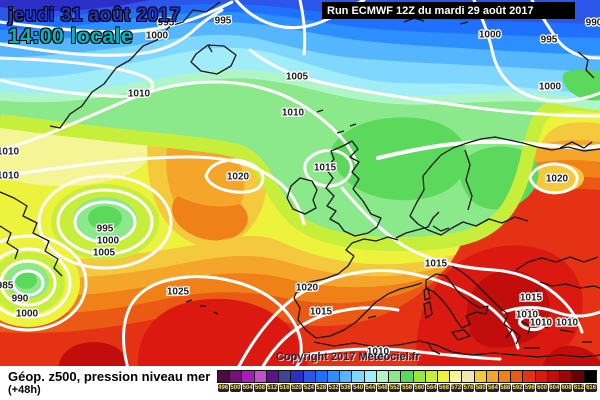 The width and height of the screenshot is (600, 400). Describe the element at coordinates (272, 388) in the screenshot. I see `colorbar-value: 512` at that location.